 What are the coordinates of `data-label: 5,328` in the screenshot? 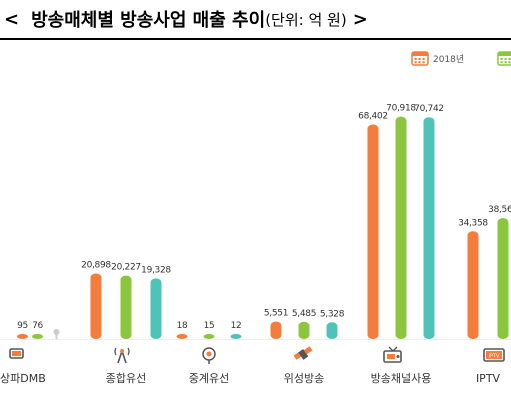 It's located at (332, 314).